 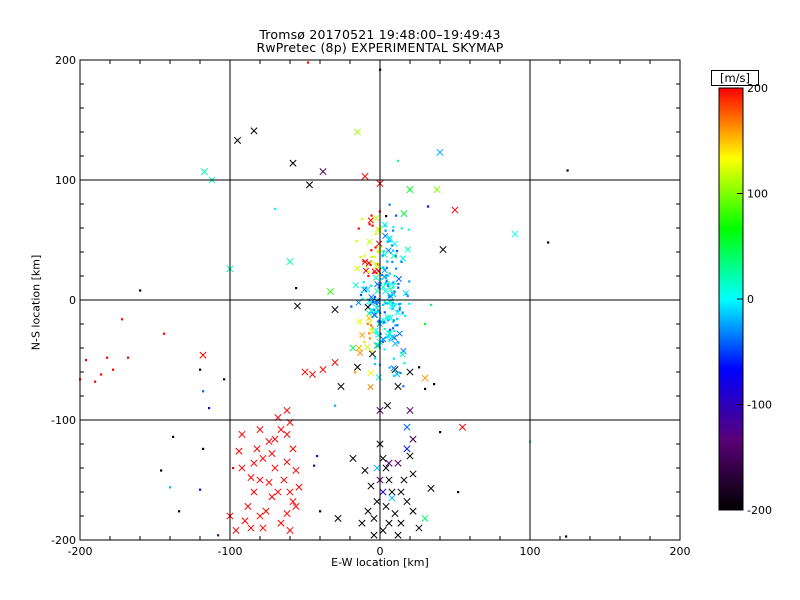 I want to click on colorbar-tick-label: 100, so click(x=757, y=194).